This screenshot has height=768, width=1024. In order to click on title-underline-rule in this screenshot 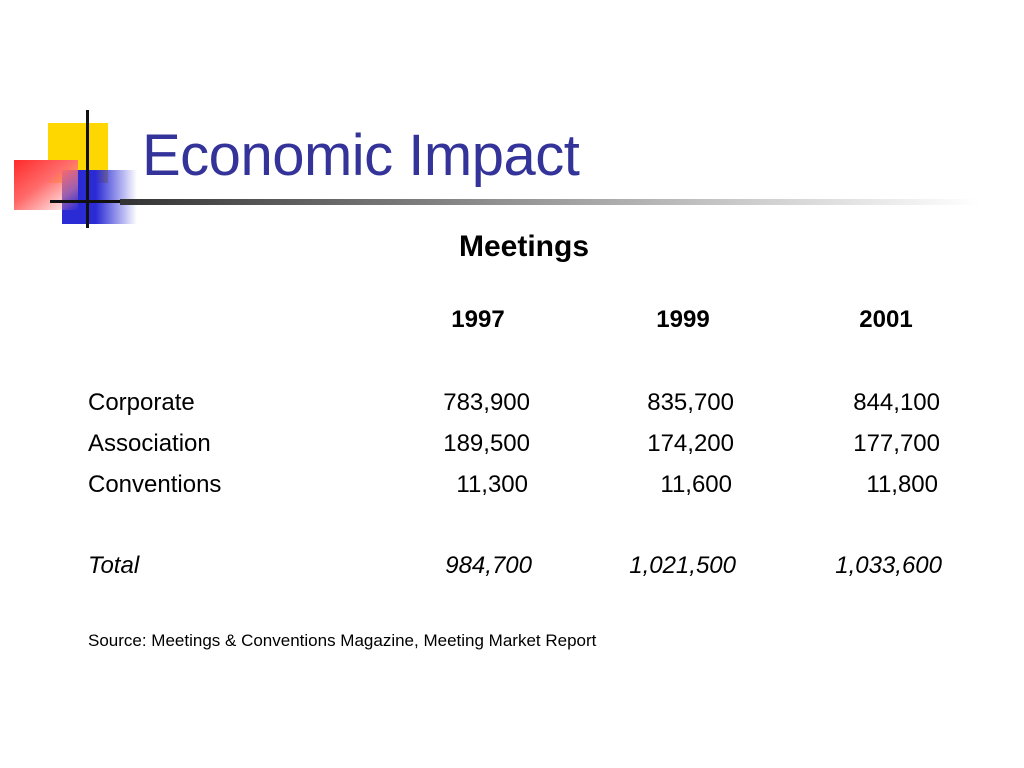, I will do `click(550, 202)`.